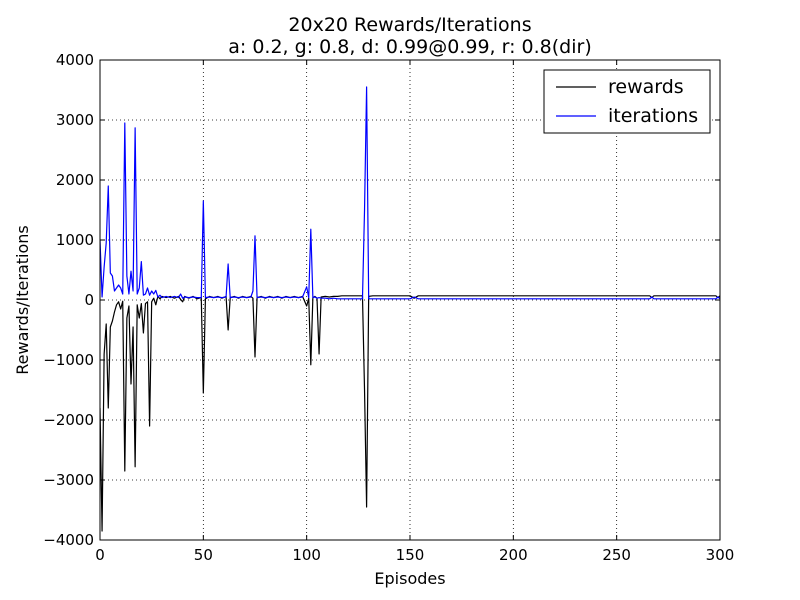 The width and height of the screenshot is (800, 600). Describe the element at coordinates (513, 555) in the screenshot. I see `x-tick-label: 200` at that location.